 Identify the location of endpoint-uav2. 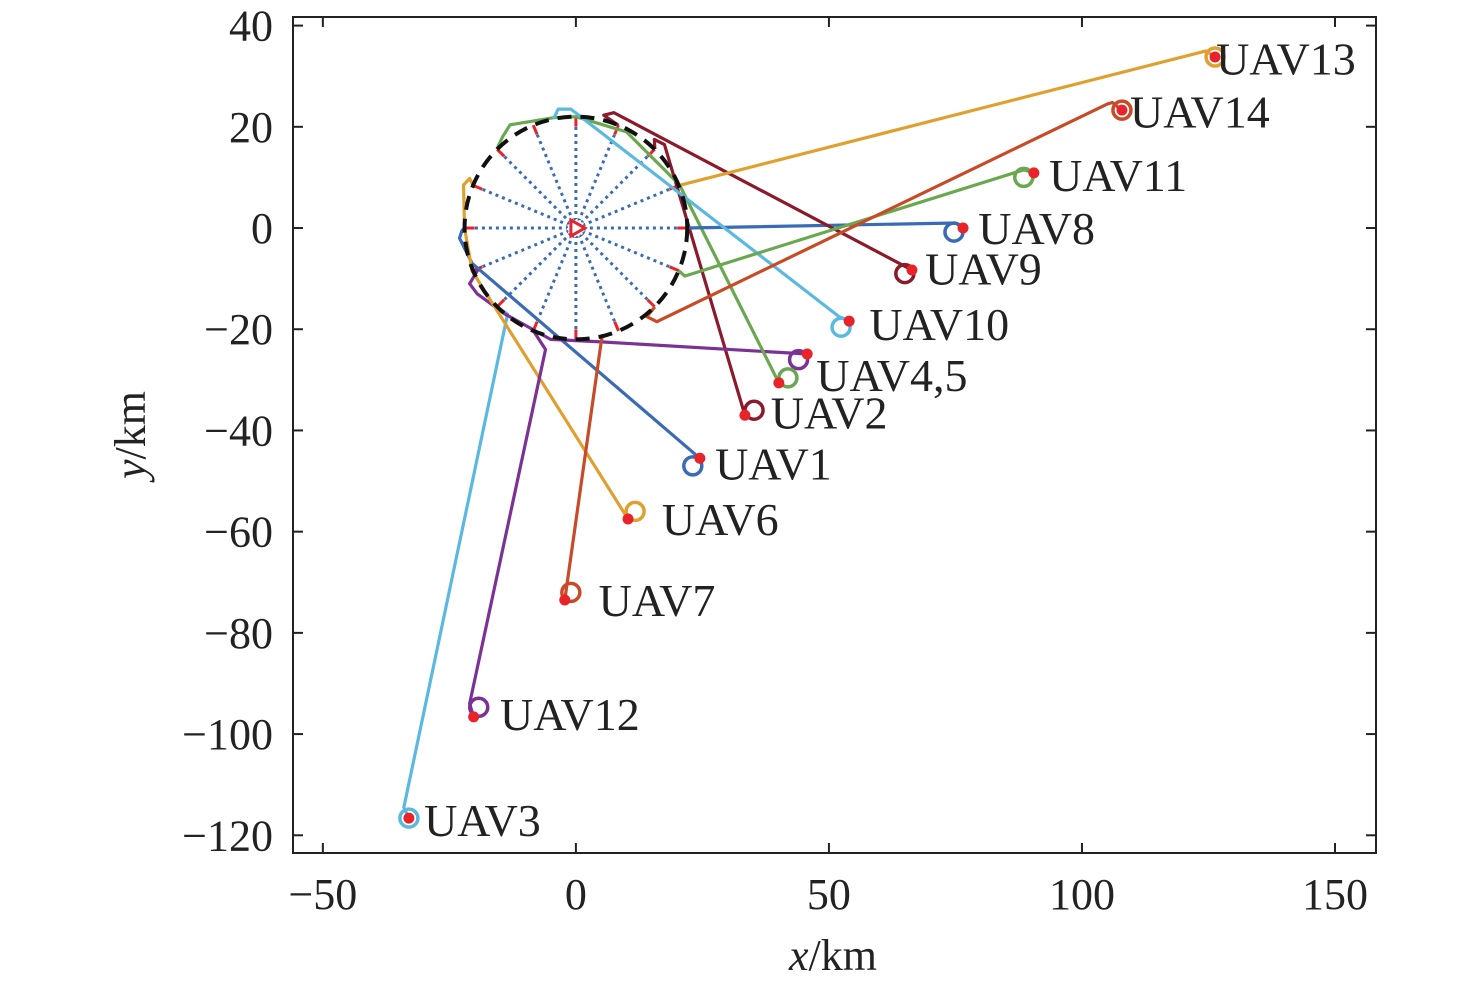
(745, 415).